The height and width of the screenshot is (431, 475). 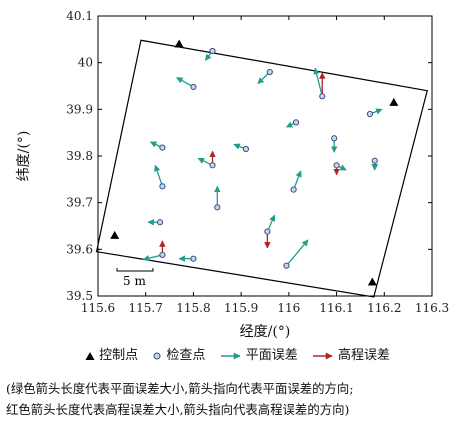 I want to click on triangle-icon, so click(x=90, y=355).